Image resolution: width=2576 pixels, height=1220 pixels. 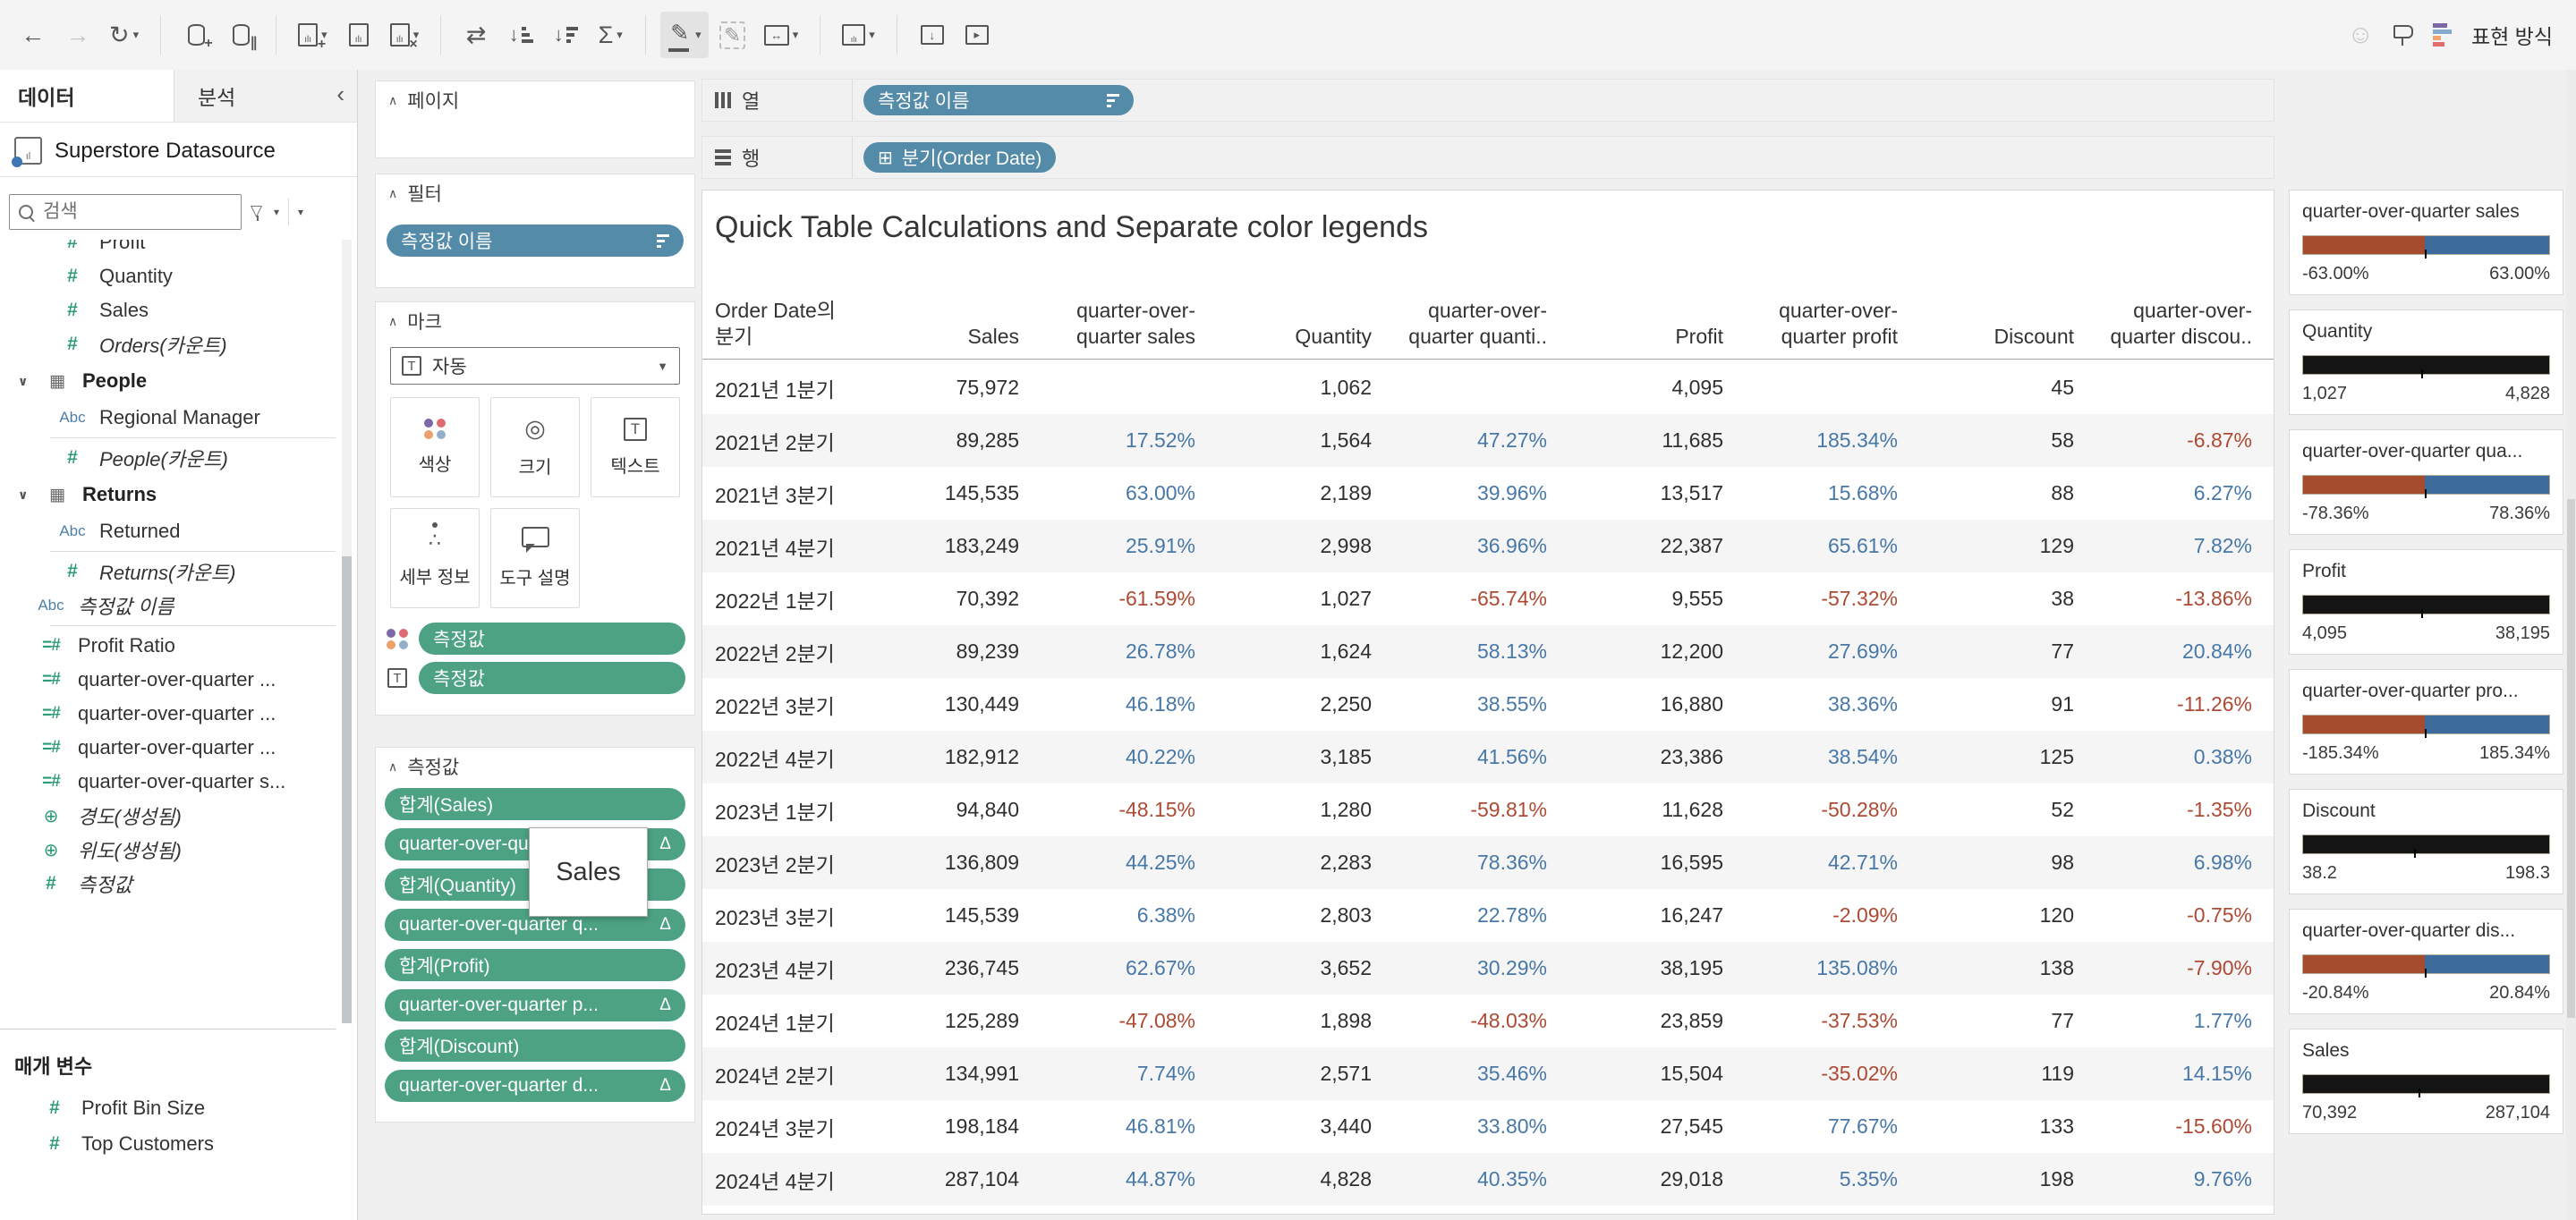 I want to click on field-item: # Quantity, so click(x=168, y=276).